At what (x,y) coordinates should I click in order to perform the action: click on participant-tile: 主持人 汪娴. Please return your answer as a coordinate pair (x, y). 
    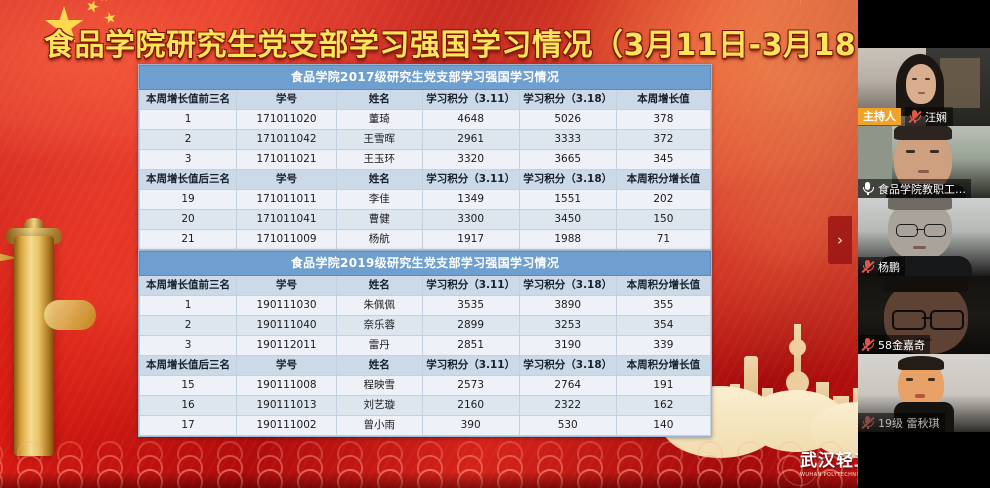
    Looking at the image, I should click on (924, 87).